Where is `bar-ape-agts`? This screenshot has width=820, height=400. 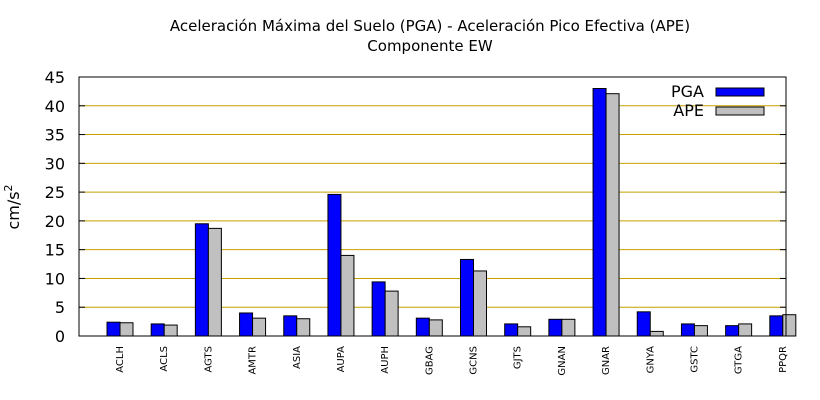 bar-ape-agts is located at coordinates (214, 282).